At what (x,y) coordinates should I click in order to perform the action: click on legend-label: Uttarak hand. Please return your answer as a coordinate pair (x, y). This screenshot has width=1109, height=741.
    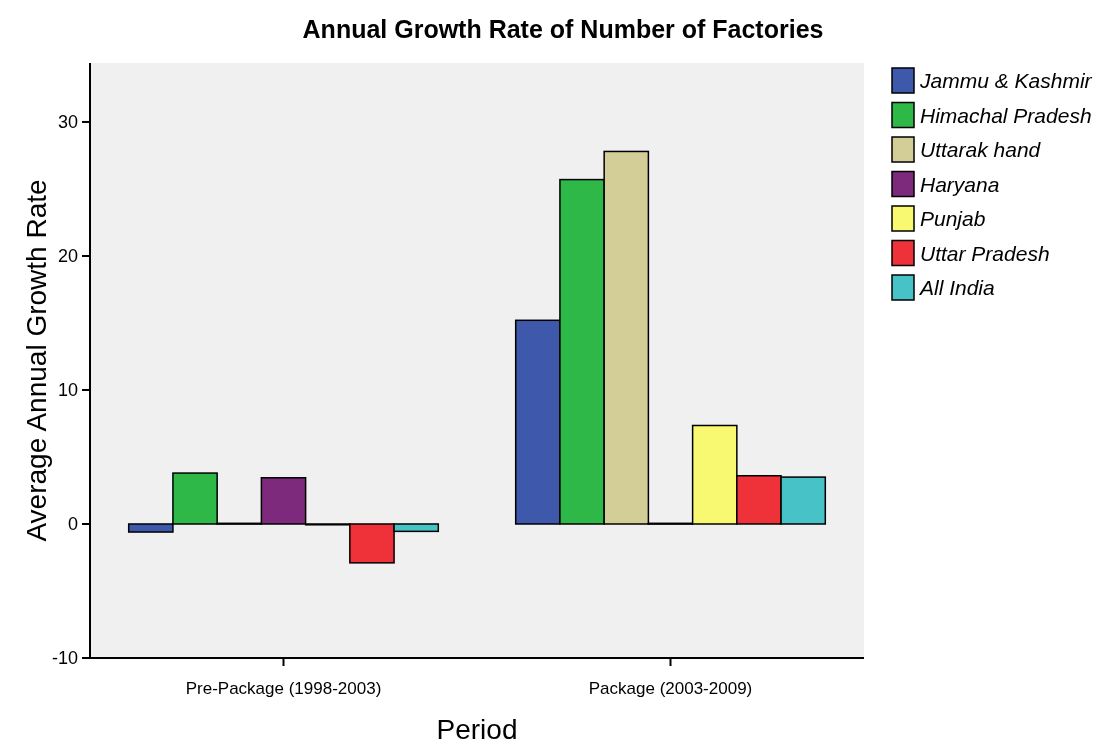
    Looking at the image, I should click on (981, 149).